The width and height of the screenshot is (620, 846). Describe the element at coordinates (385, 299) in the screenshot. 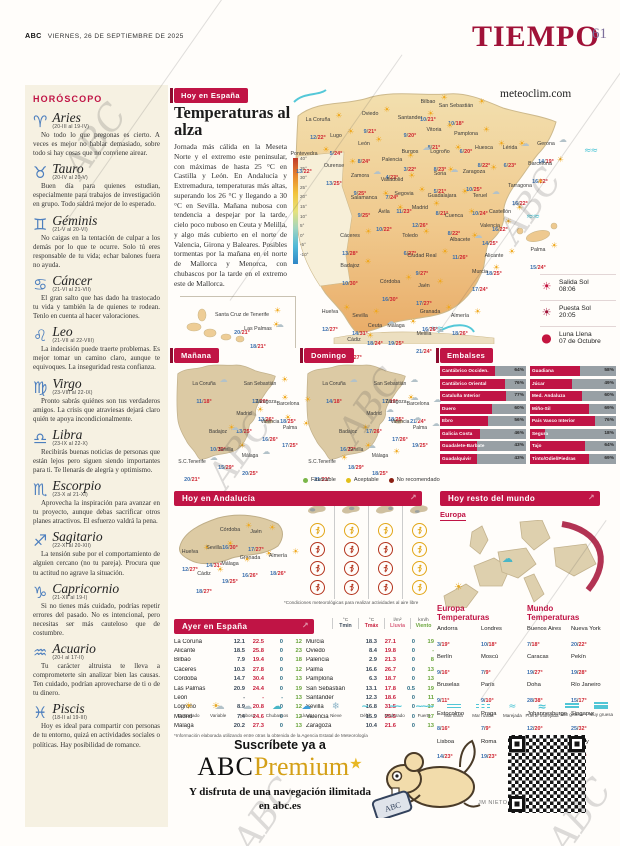

I see `temp-min: 16` at that location.